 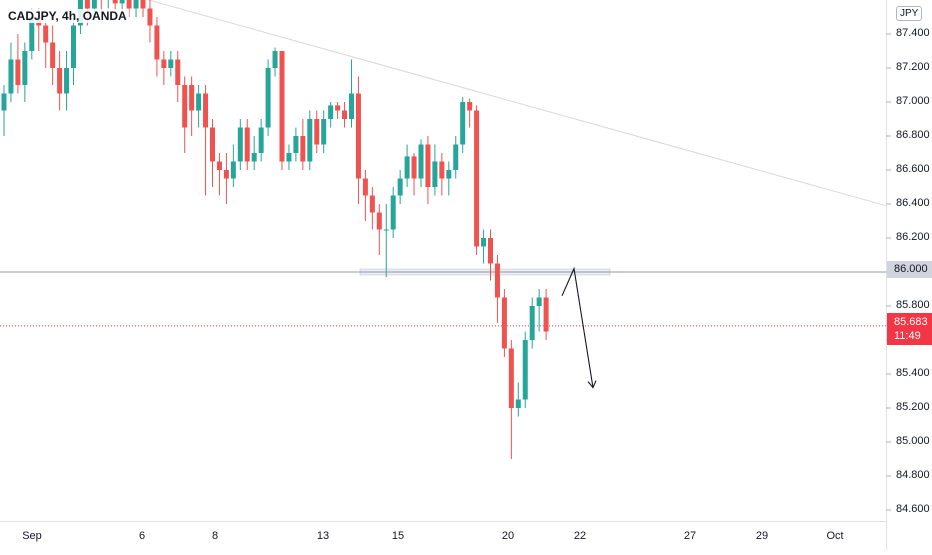 What do you see at coordinates (508, 536) in the screenshot?
I see `x-tick-label: 20` at bounding box center [508, 536].